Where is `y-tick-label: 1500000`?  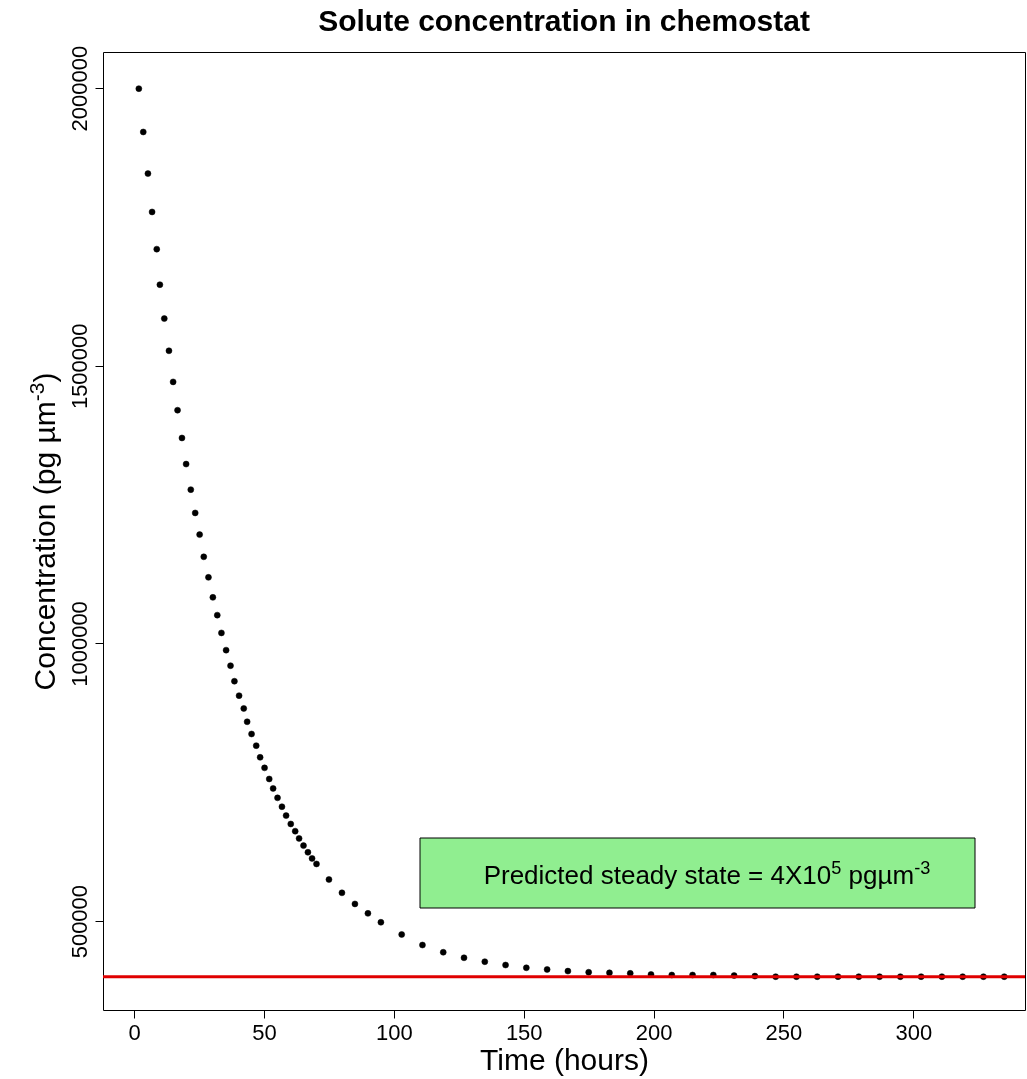 y-tick-label: 1500000 is located at coordinates (79, 366).